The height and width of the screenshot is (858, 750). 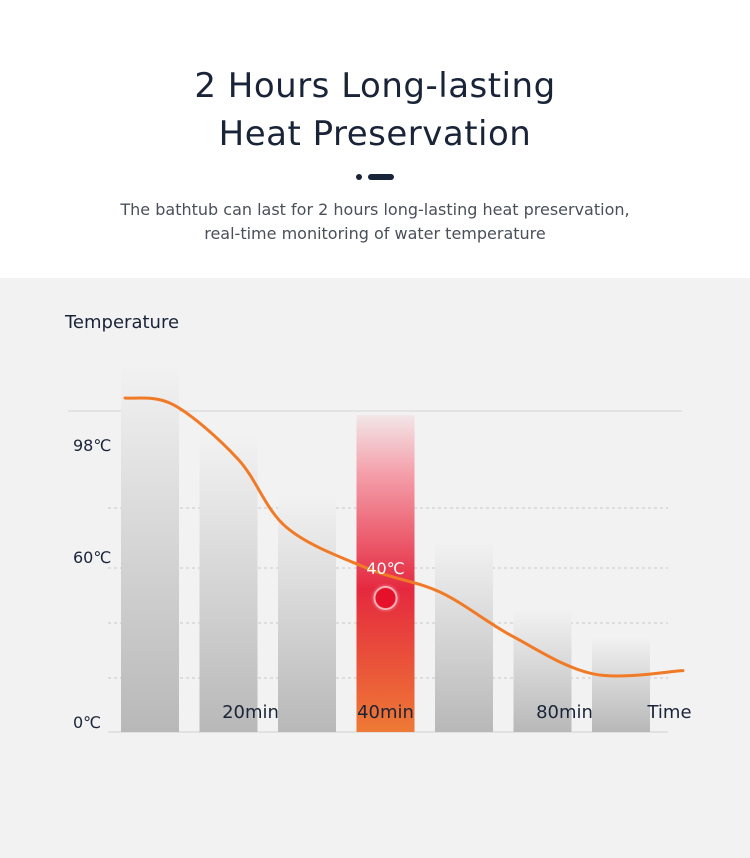 I want to click on x-tick-label: 80min, so click(x=564, y=712).